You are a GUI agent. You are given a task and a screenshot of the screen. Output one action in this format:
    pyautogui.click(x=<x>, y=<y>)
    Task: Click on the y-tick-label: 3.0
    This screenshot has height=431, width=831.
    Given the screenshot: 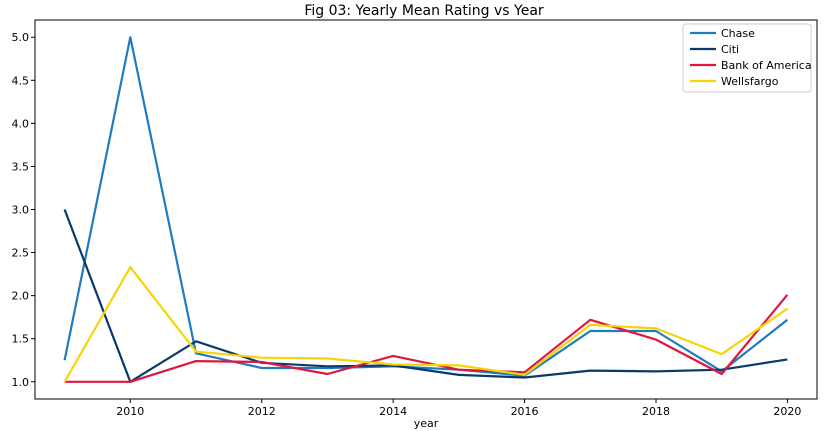 What is the action you would take?
    pyautogui.click(x=21, y=210)
    